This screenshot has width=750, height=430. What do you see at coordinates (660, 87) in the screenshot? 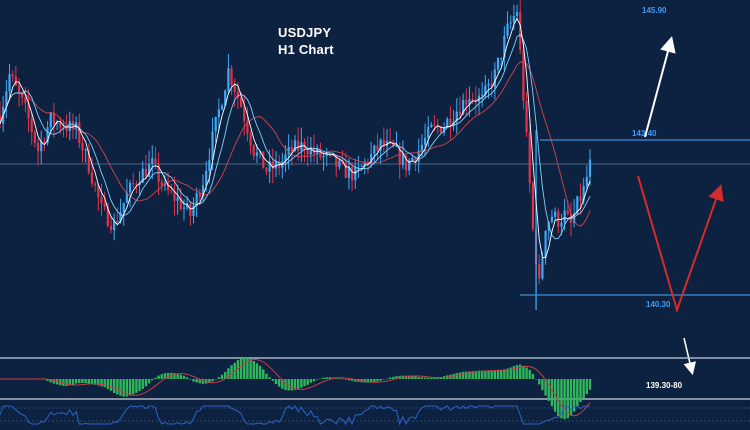
I see `scenario-up-arrow` at bounding box center [660, 87].